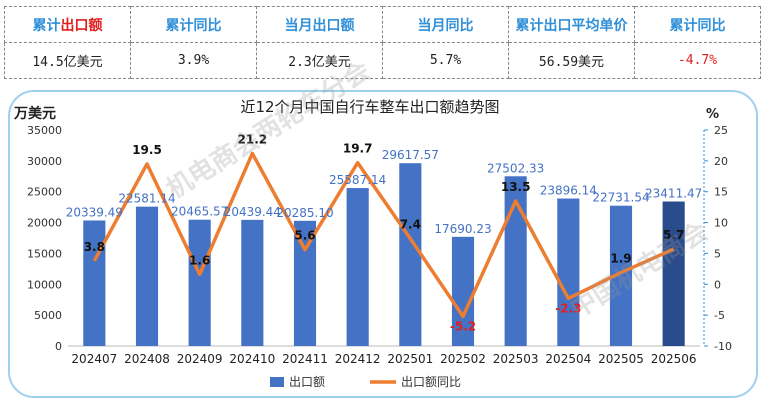 Image resolution: width=765 pixels, height=403 pixels. What do you see at coordinates (199, 212) in the screenshot?
I see `bar-data-label: 20465.57` at bounding box center [199, 212].